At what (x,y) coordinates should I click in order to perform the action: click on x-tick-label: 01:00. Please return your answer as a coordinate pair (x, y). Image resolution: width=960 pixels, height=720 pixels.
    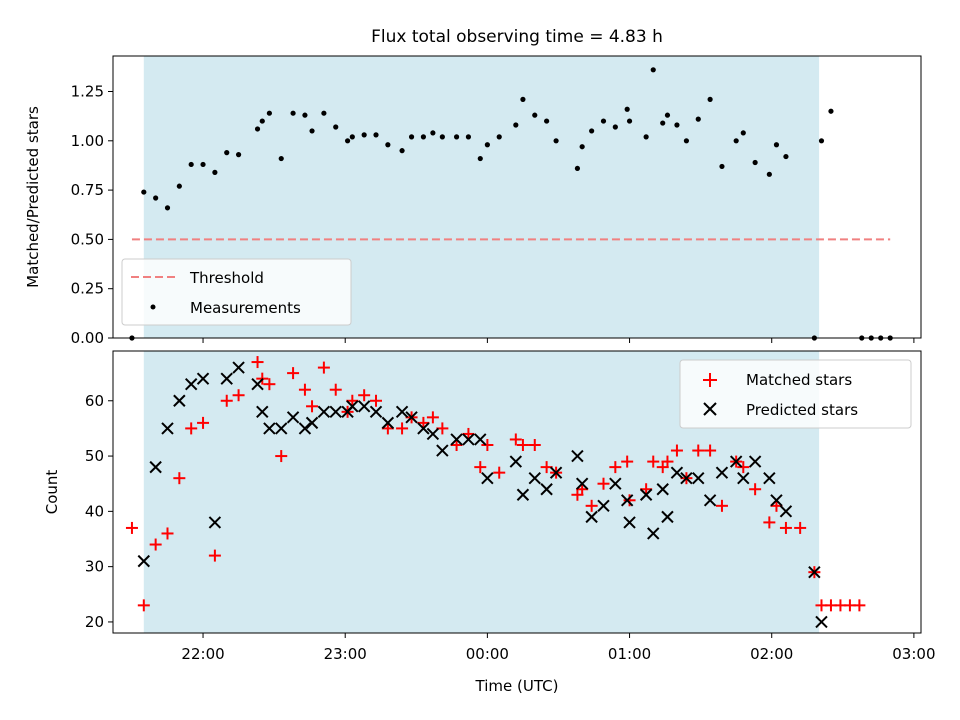
    Looking at the image, I should click on (629, 654).